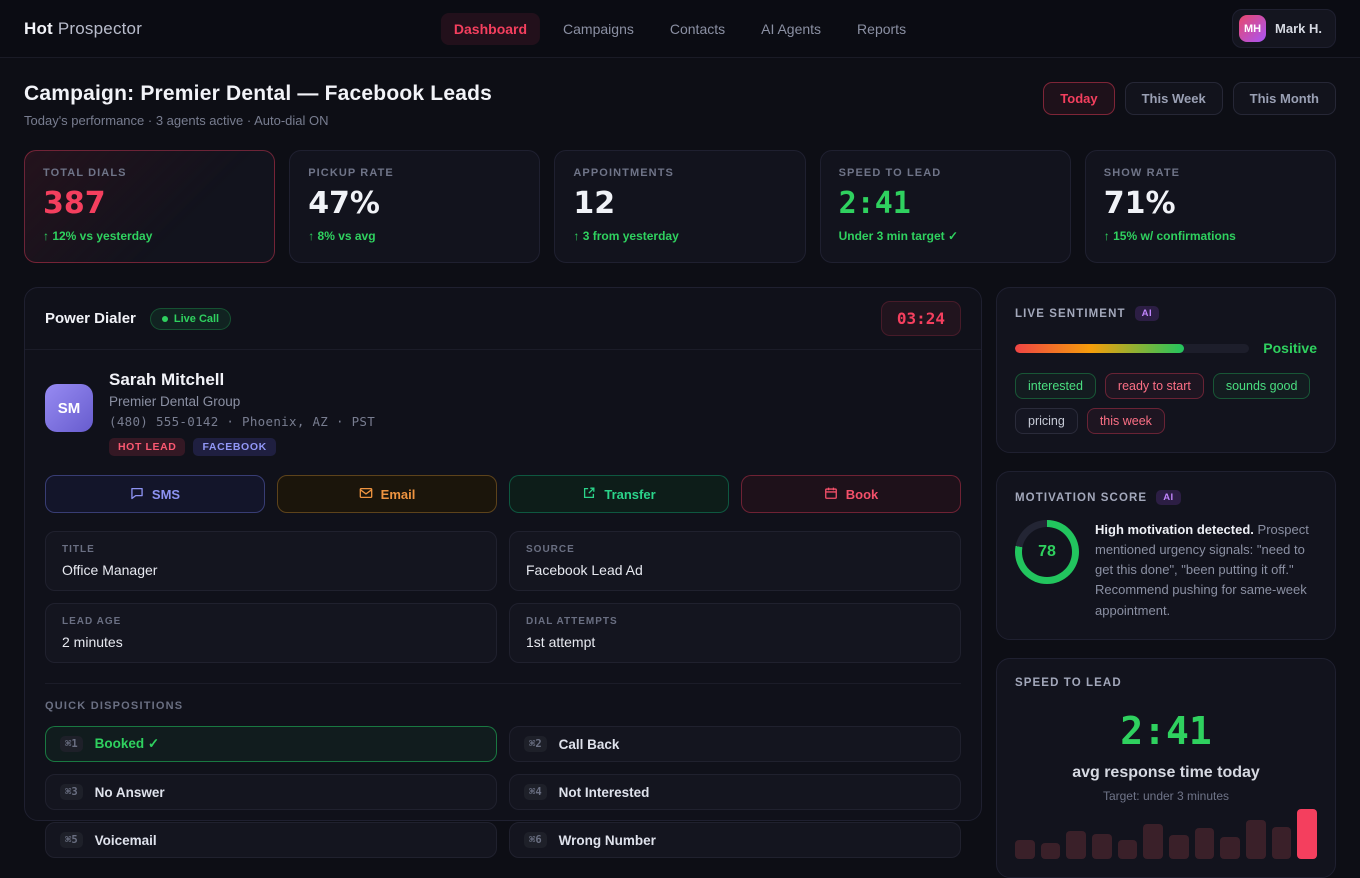 The height and width of the screenshot is (878, 1360). What do you see at coordinates (167, 379) in the screenshot?
I see `contact-name: Sarah Mitchell` at bounding box center [167, 379].